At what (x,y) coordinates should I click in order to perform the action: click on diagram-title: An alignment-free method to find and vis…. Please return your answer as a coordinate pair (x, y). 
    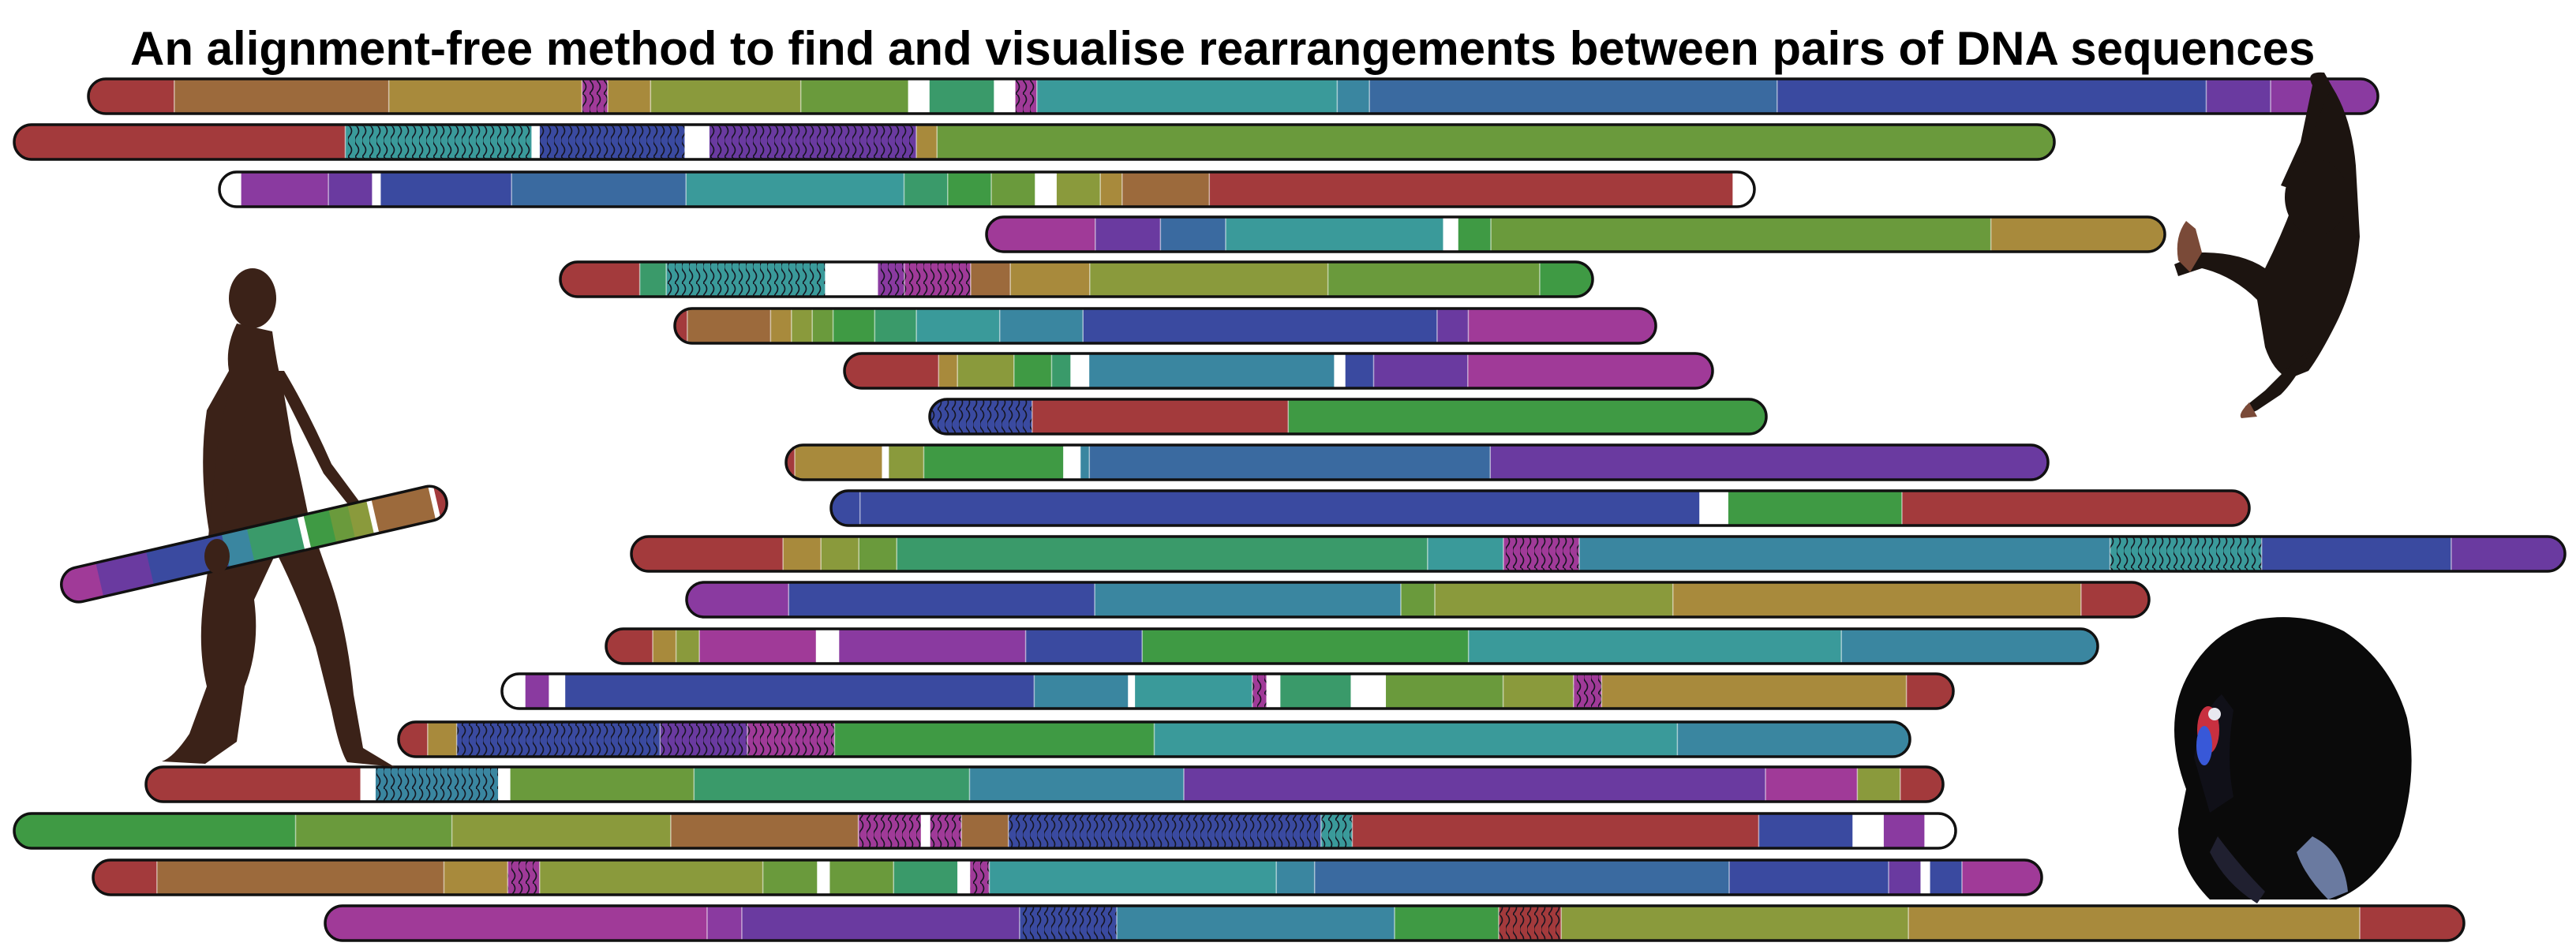
    Looking at the image, I should click on (1223, 48).